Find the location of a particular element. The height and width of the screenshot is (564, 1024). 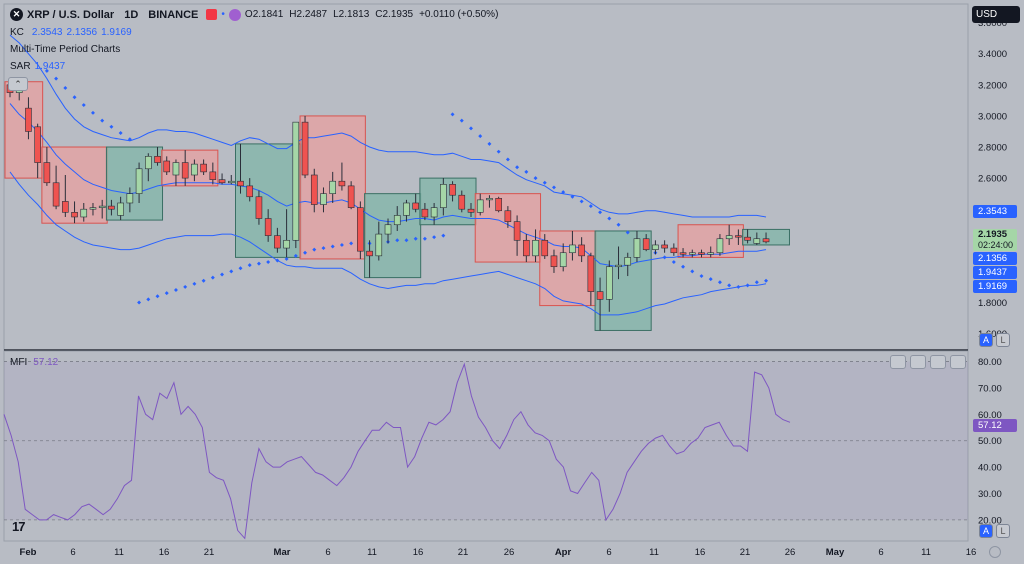

interval-label: 1D is located at coordinates (131, 14).